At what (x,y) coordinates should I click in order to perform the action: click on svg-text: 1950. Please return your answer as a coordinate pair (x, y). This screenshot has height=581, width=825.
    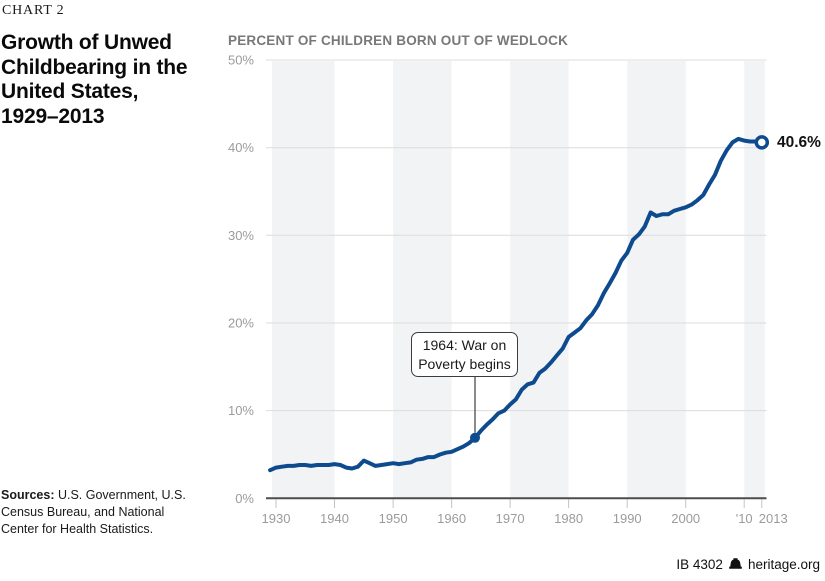
    Looking at the image, I should click on (393, 518).